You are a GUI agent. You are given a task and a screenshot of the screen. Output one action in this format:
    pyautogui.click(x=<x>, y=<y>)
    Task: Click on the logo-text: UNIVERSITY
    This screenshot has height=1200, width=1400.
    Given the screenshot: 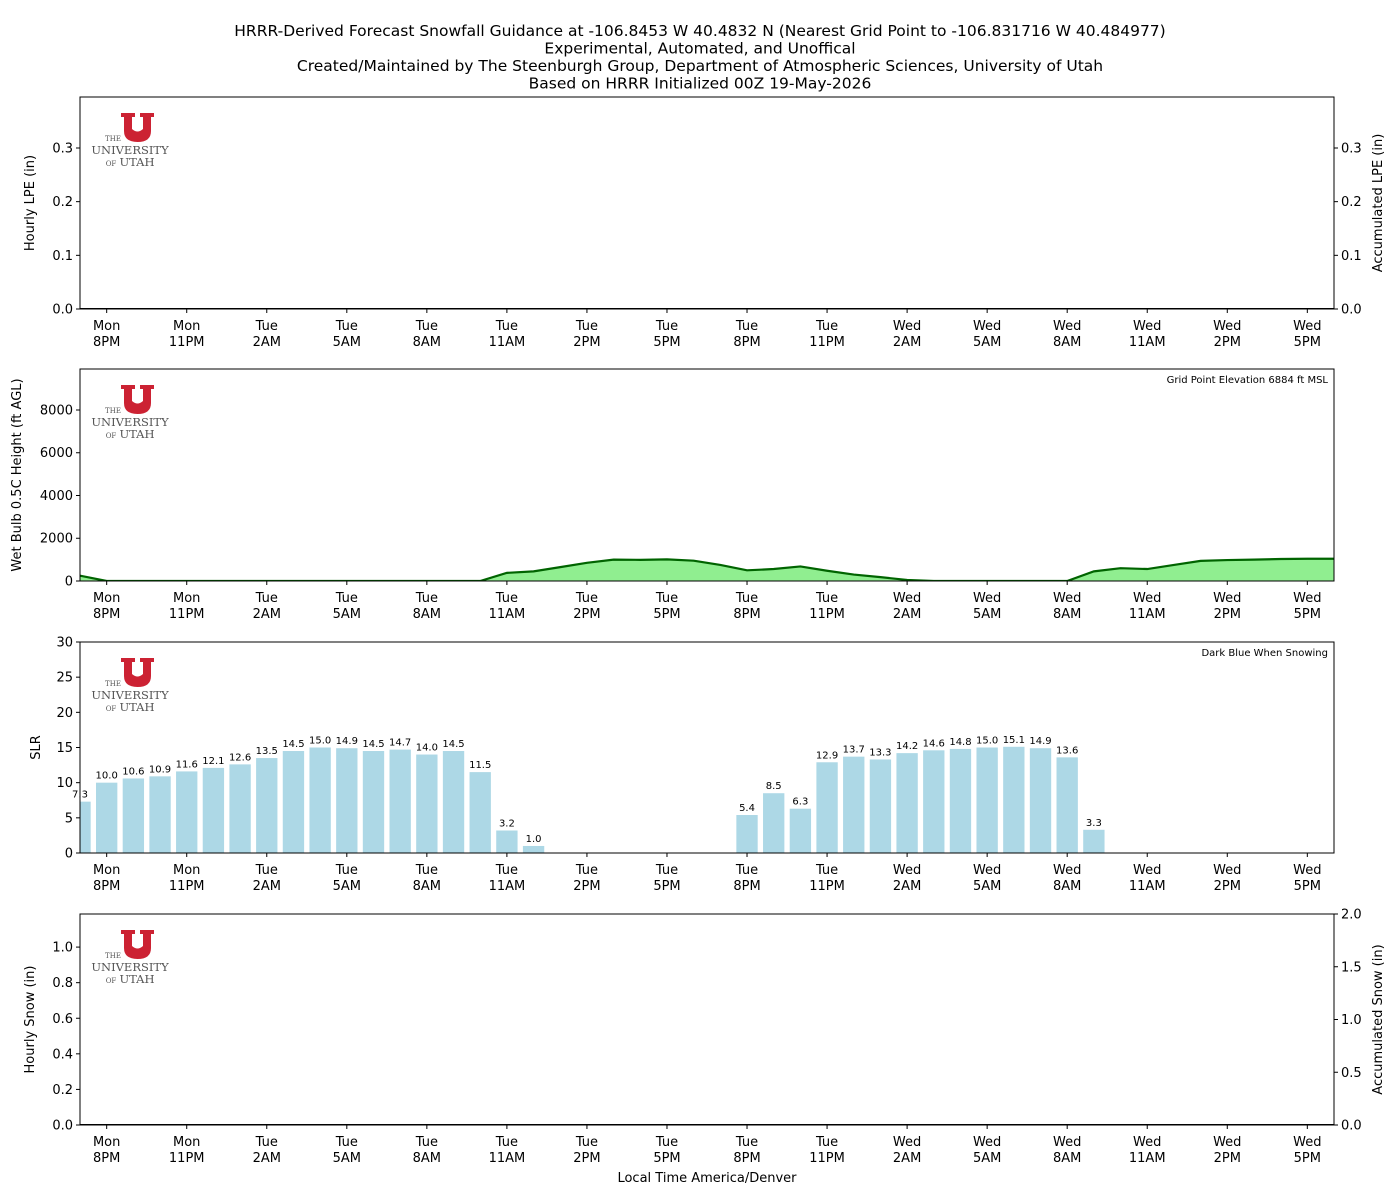 What is the action you would take?
    pyautogui.click(x=130, y=422)
    